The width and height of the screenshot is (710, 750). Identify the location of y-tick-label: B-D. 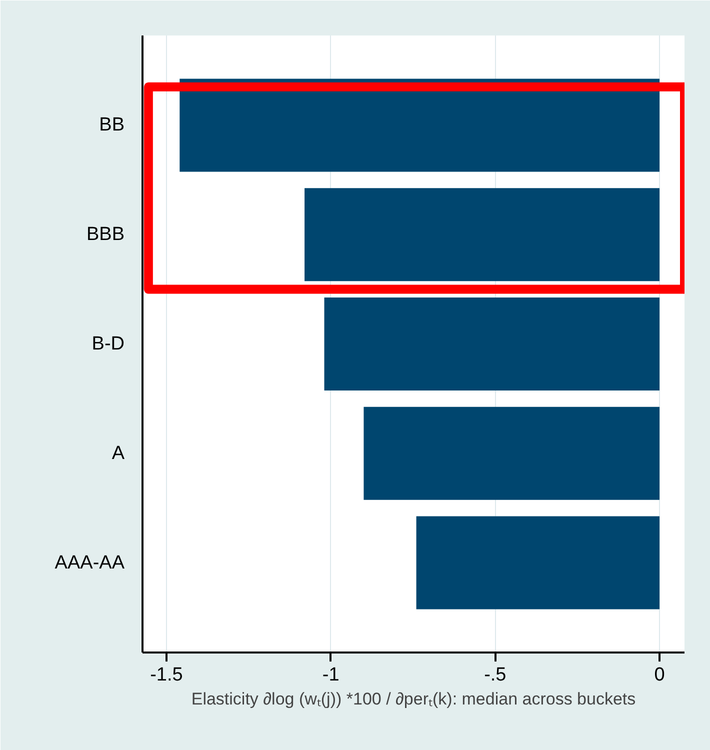
(108, 344).